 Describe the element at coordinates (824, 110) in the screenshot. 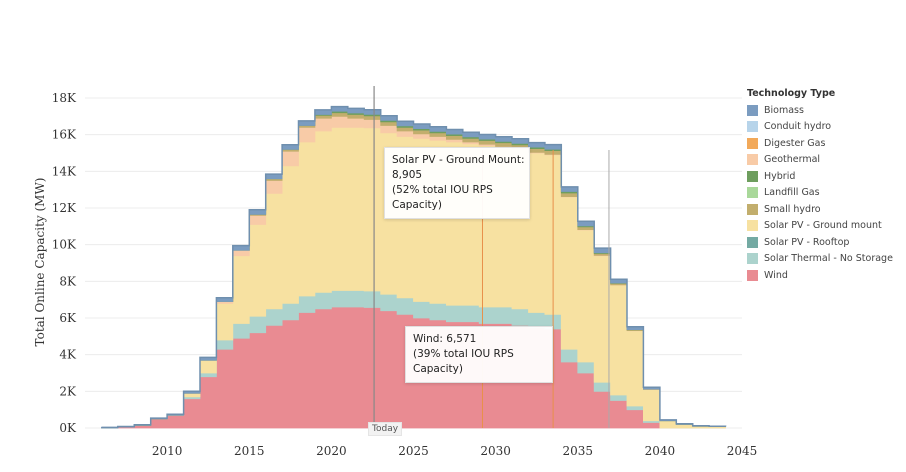

I see `legend-item-biomass: Biomass` at that location.